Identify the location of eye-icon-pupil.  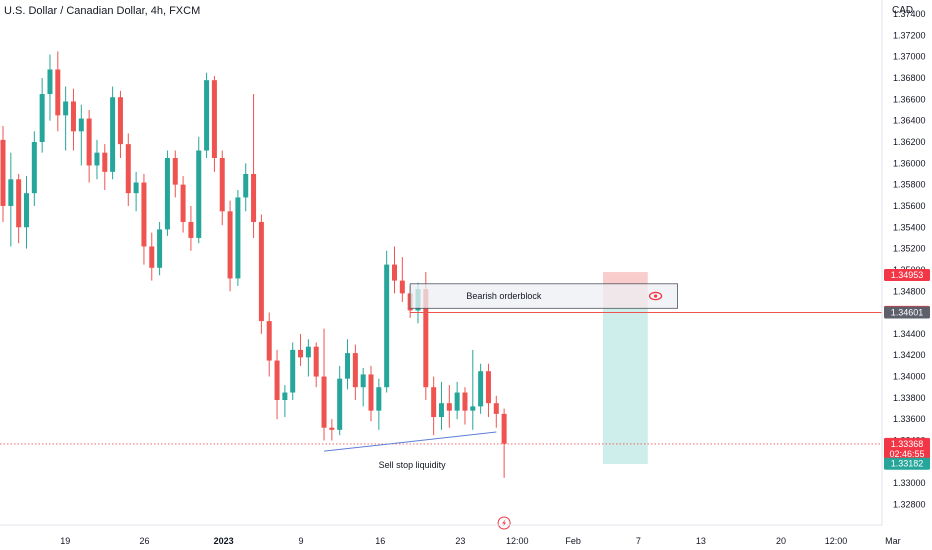
(655, 296).